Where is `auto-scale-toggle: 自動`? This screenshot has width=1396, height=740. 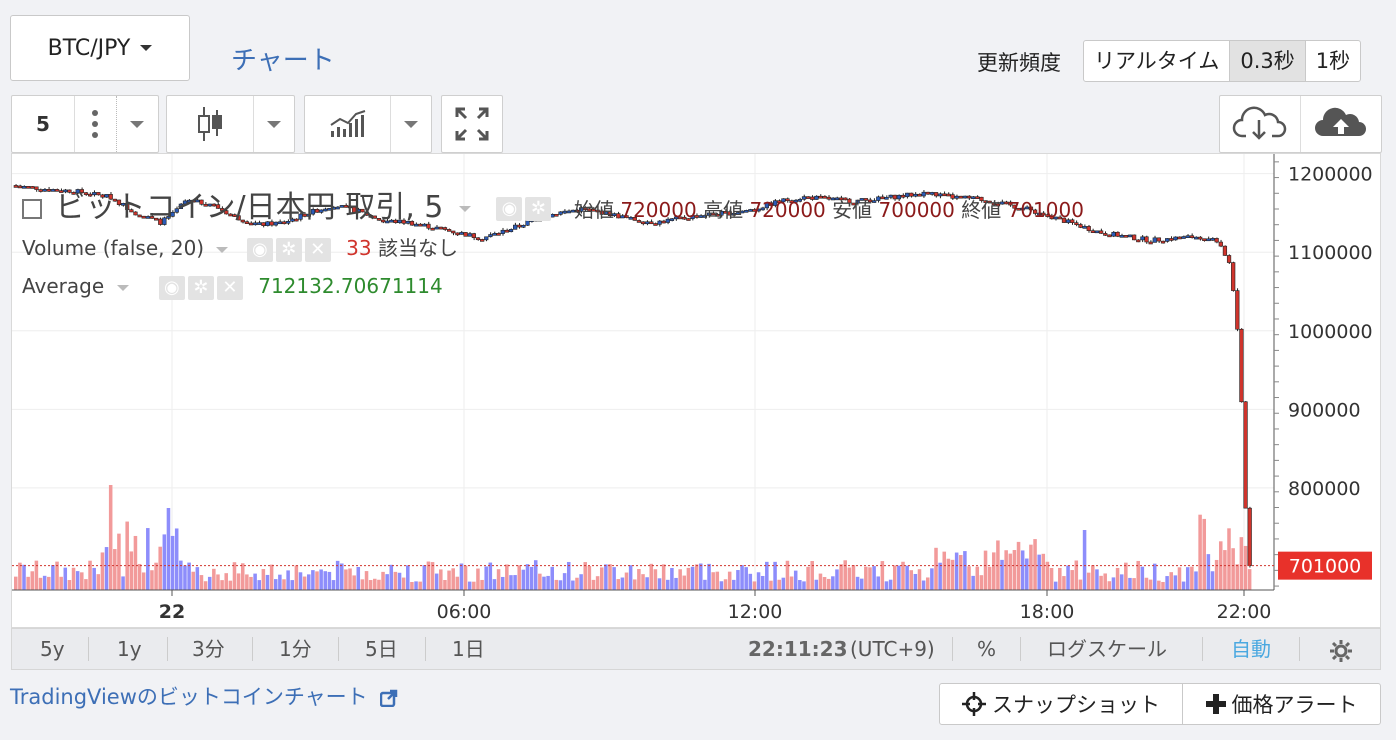
auto-scale-toggle: 自動 is located at coordinates (1251, 649).